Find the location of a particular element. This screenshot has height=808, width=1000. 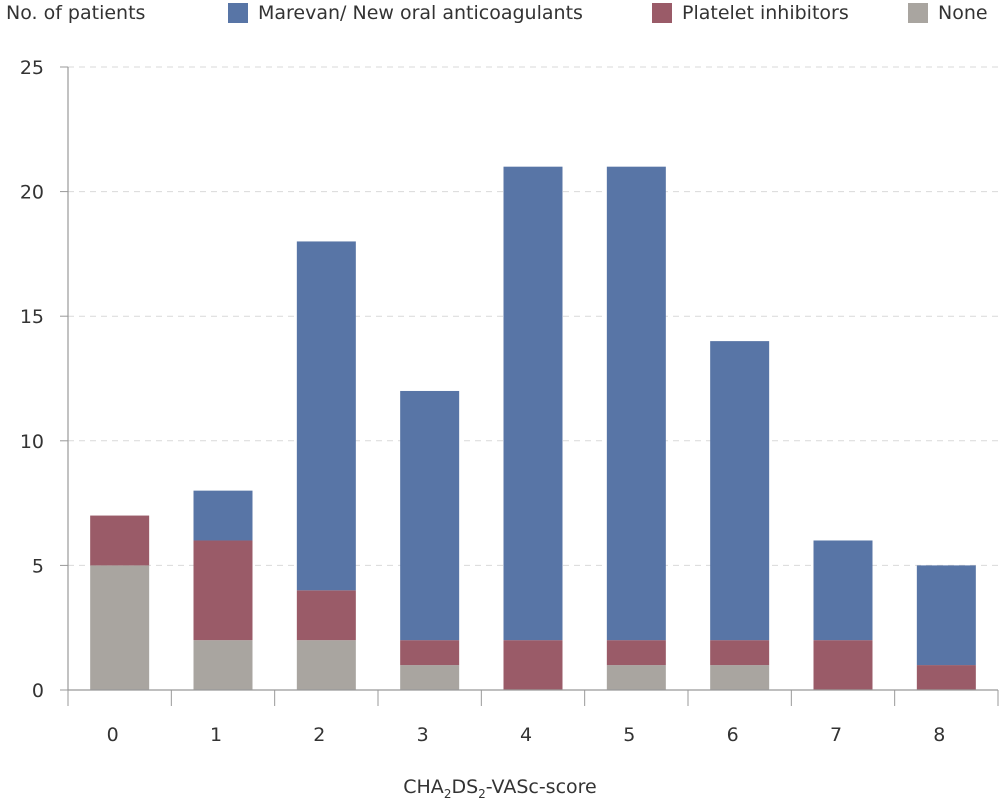

x-axis-title-sub2: 2 is located at coordinates (482, 793).